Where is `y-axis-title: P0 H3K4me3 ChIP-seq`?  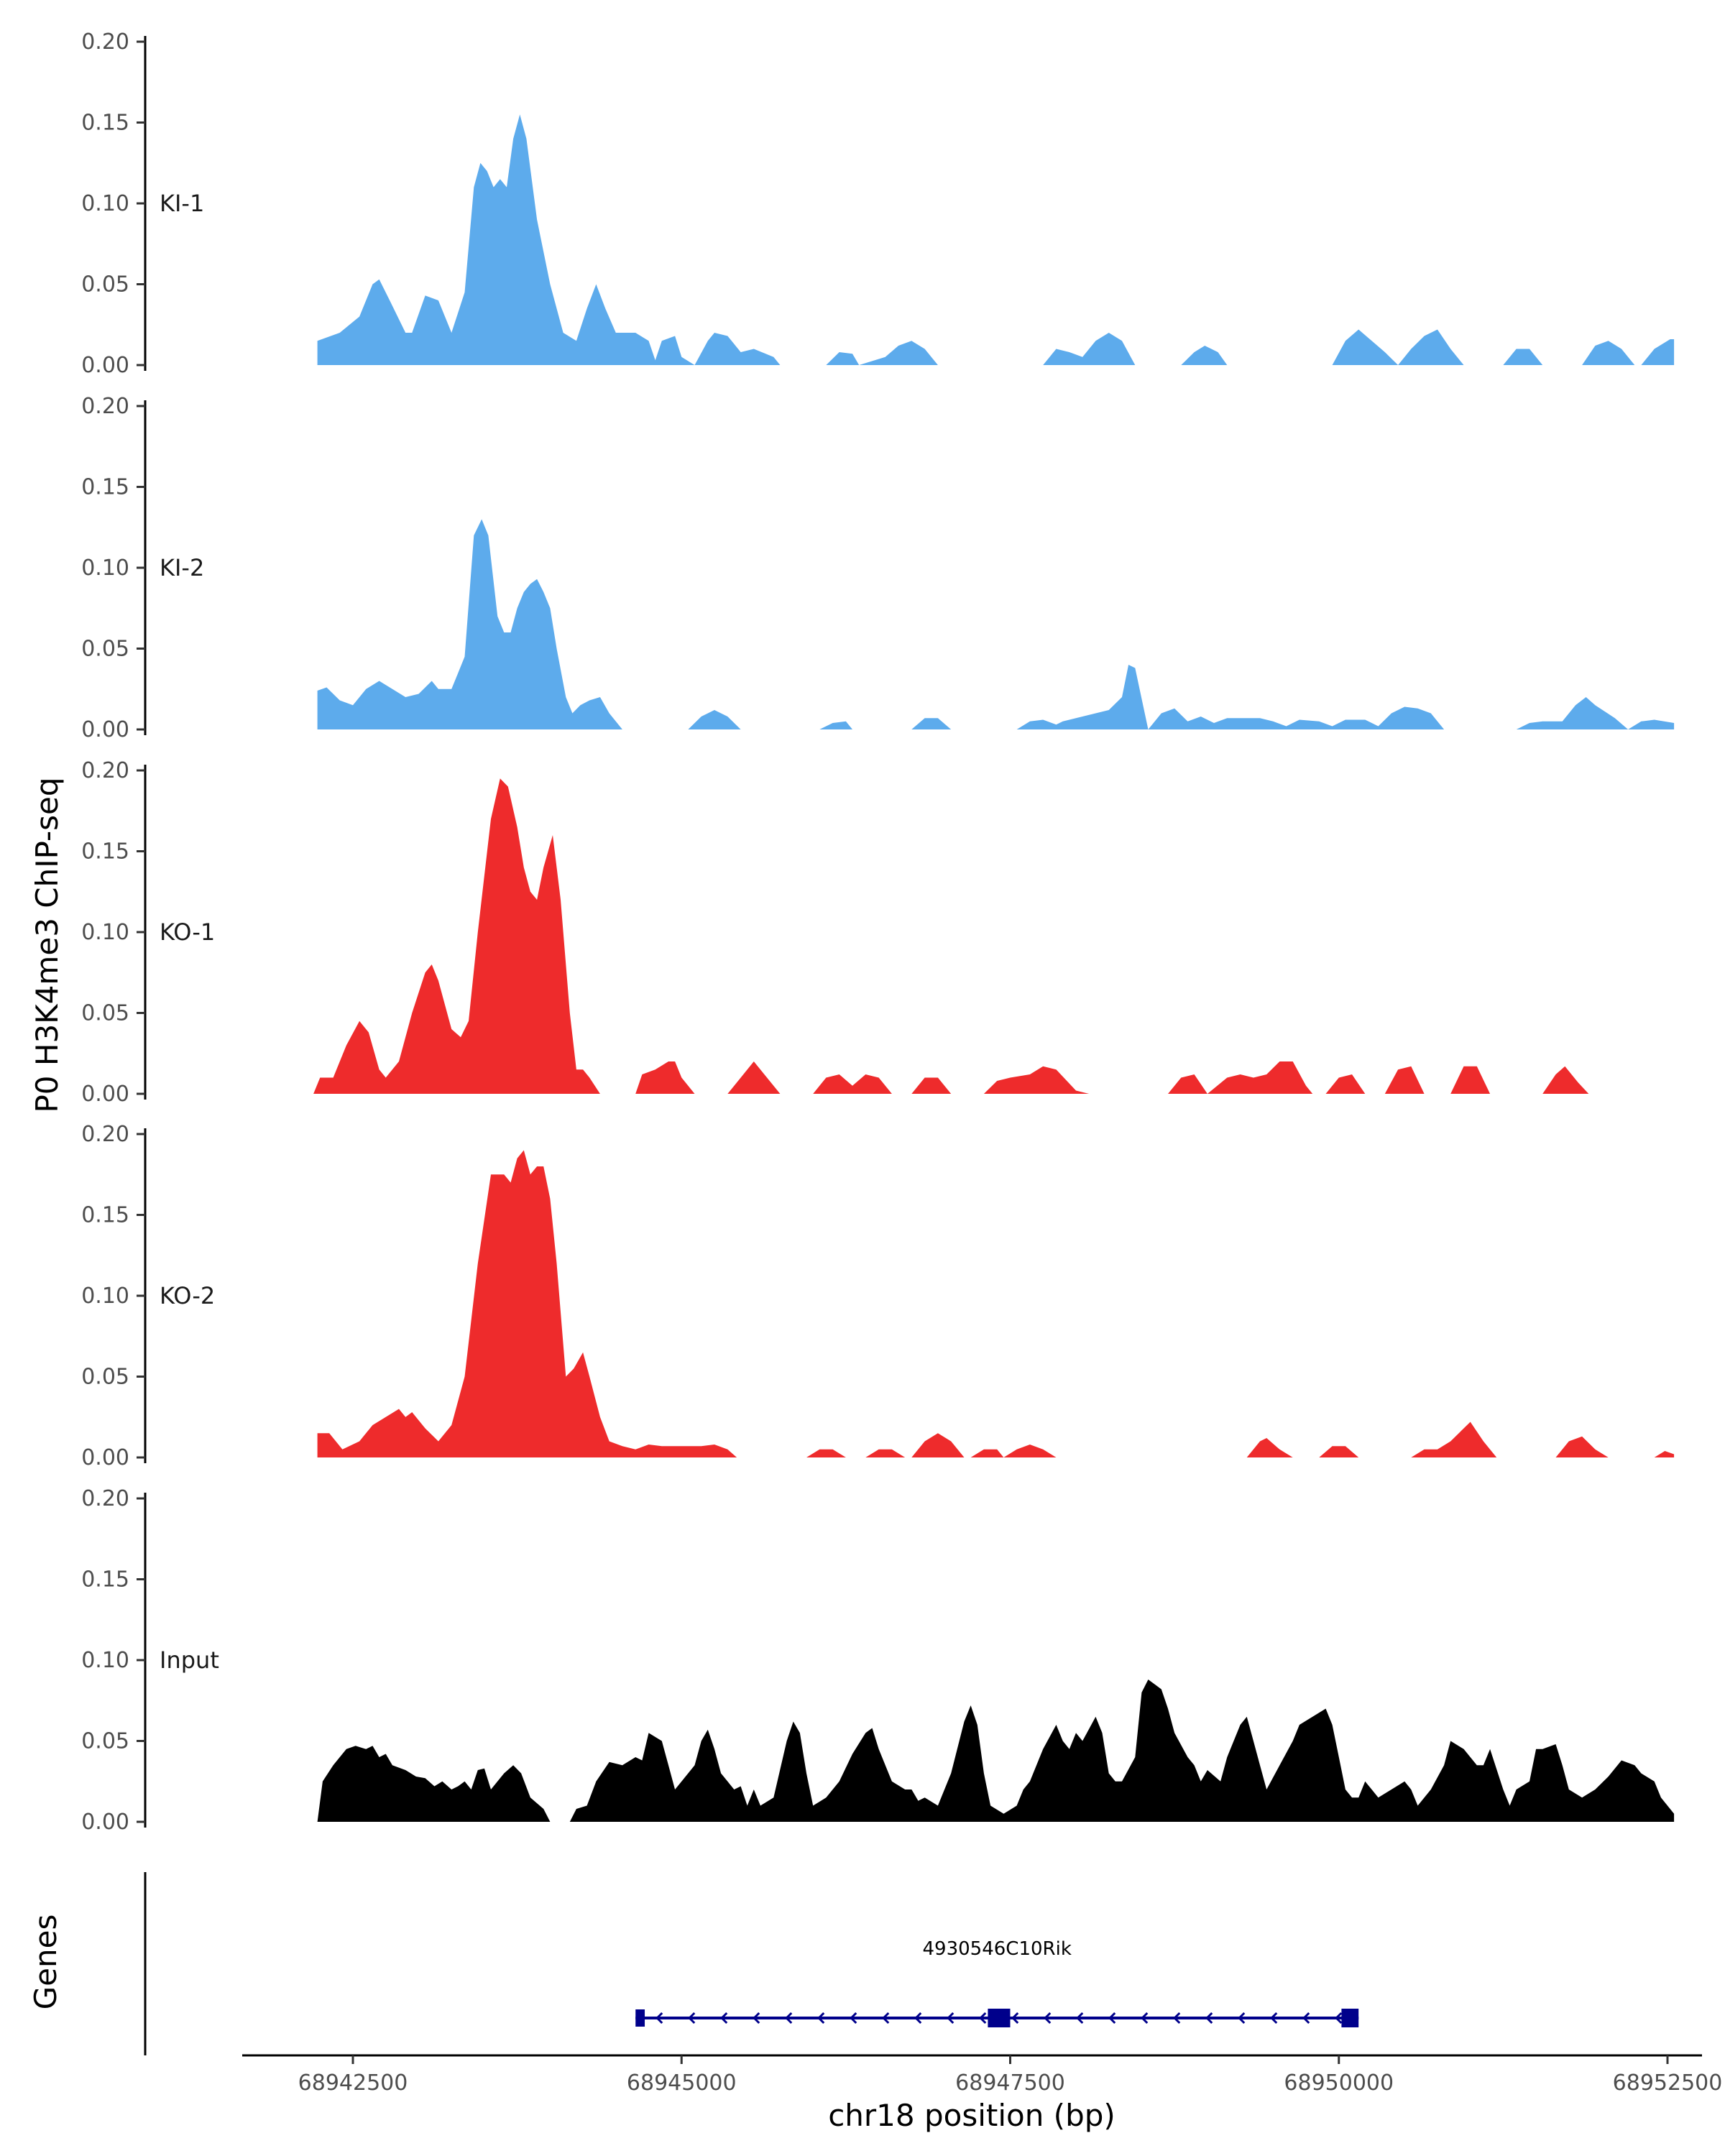 y-axis-title: P0 H3K4me3 ChIP-seq is located at coordinates (47, 944).